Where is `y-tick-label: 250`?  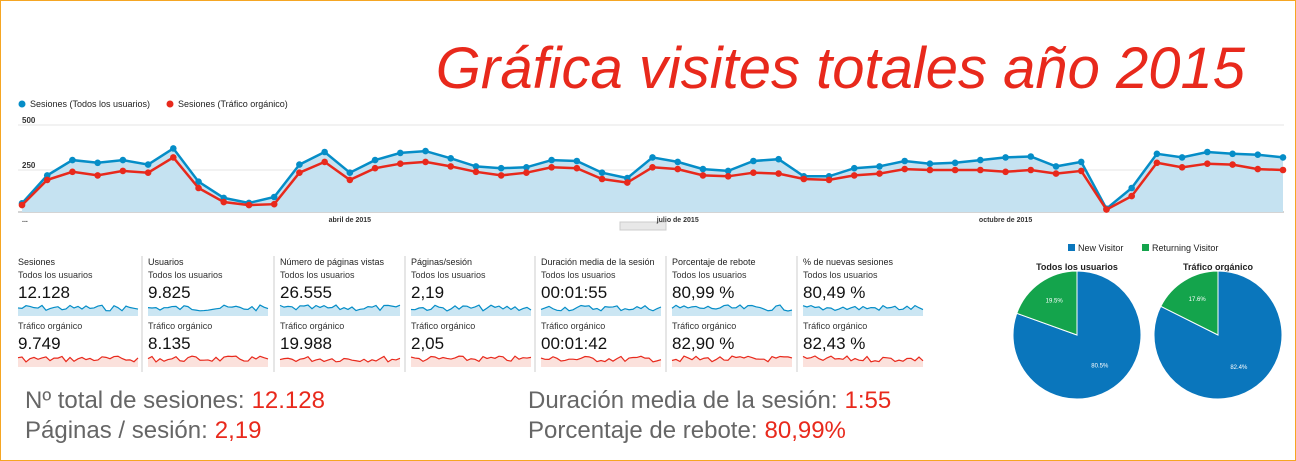 y-tick-label: 250 is located at coordinates (29, 165).